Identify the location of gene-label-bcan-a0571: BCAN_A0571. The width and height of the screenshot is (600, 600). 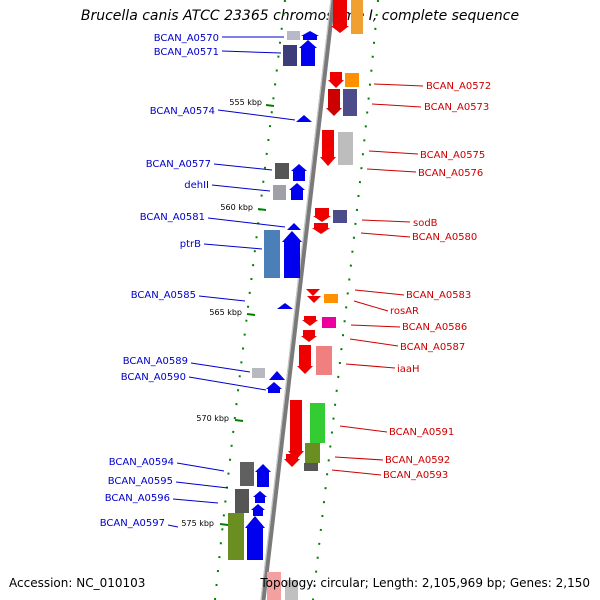
(186, 52).